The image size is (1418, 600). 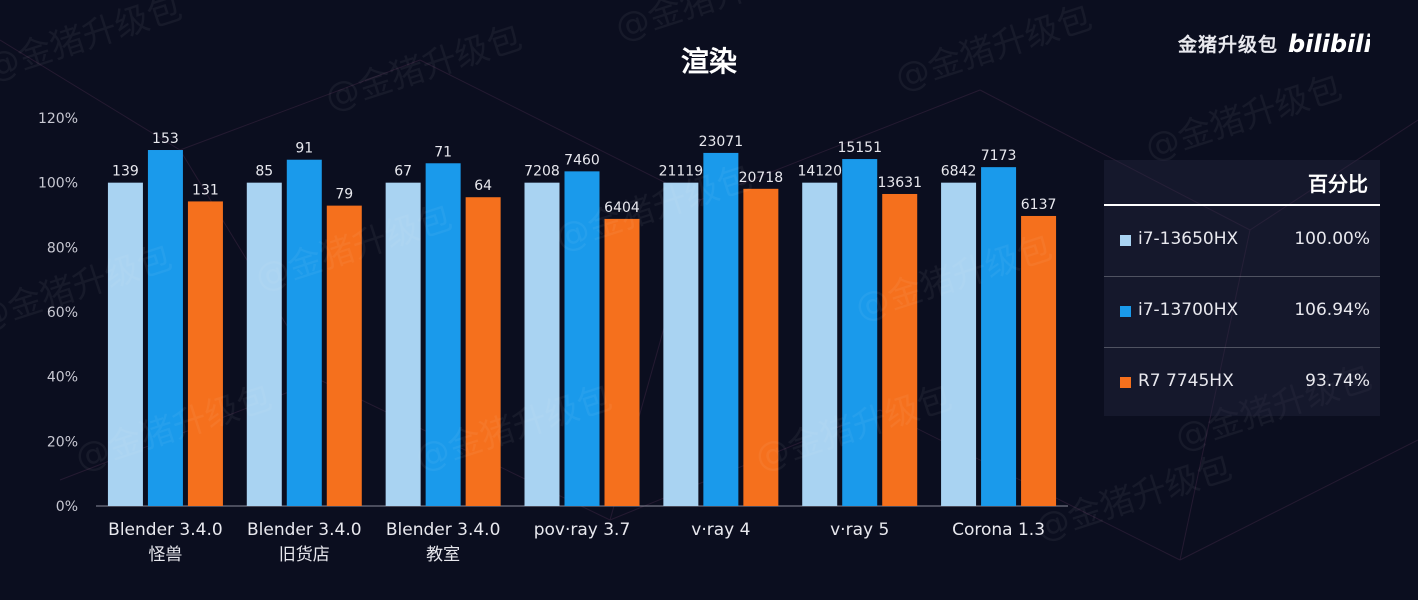 What do you see at coordinates (344, 195) in the screenshot?
I see `data-label: 79` at bounding box center [344, 195].